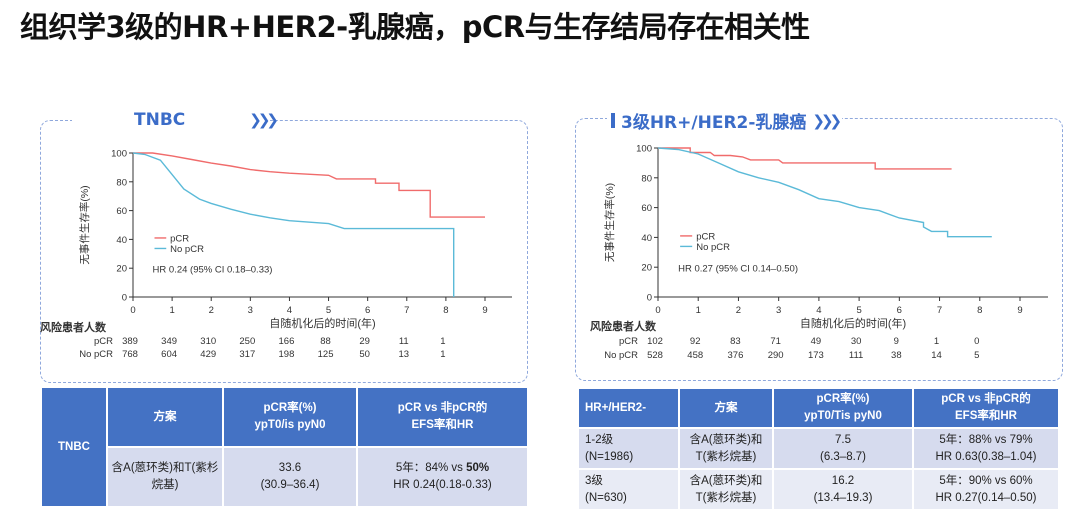 This screenshot has height=526, width=1080. What do you see at coordinates (160, 120) in the screenshot?
I see `left-panel-title-text: TNBC` at bounding box center [160, 120].